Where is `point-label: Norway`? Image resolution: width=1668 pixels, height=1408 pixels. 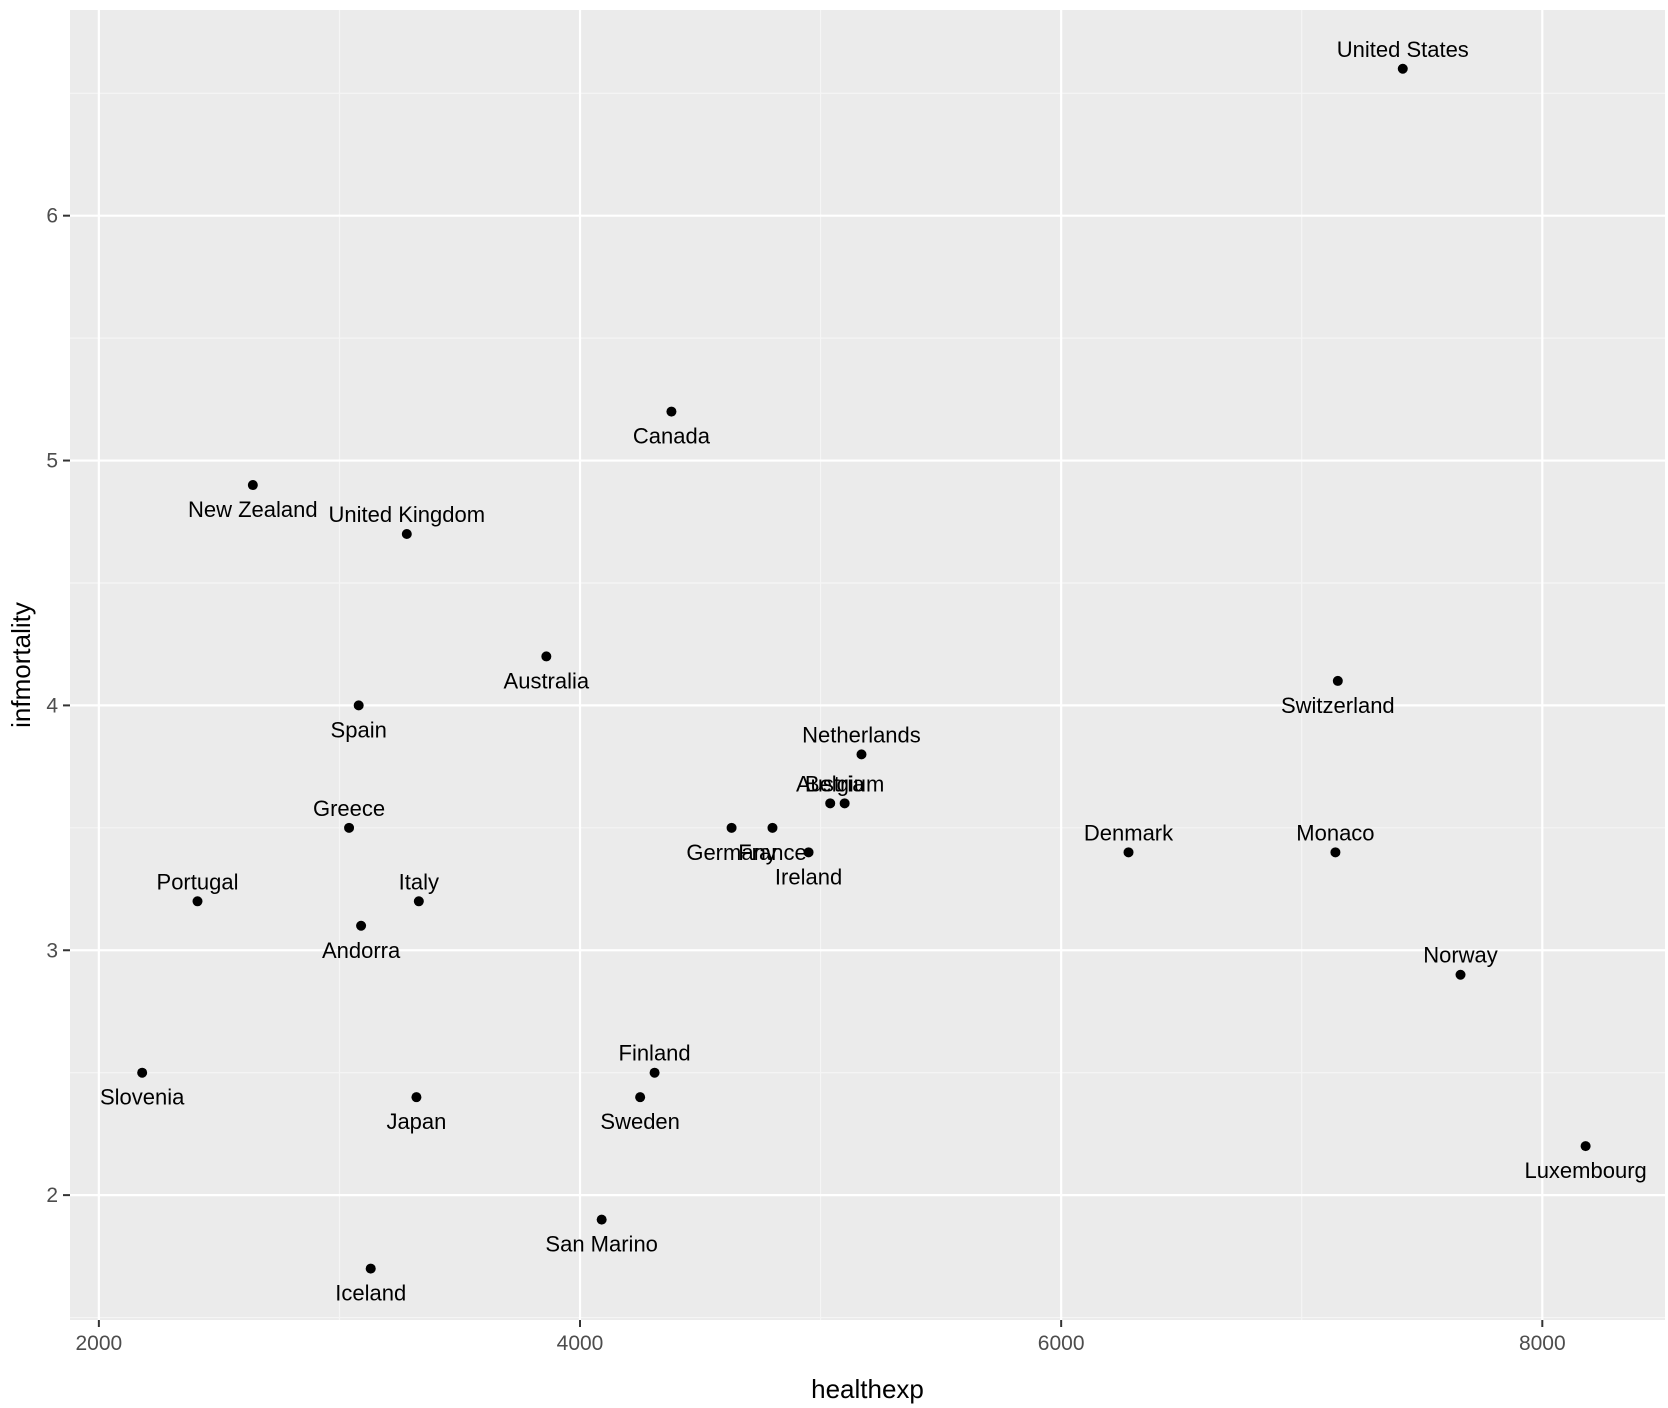
point-label: Norway is located at coordinates (1460, 955).